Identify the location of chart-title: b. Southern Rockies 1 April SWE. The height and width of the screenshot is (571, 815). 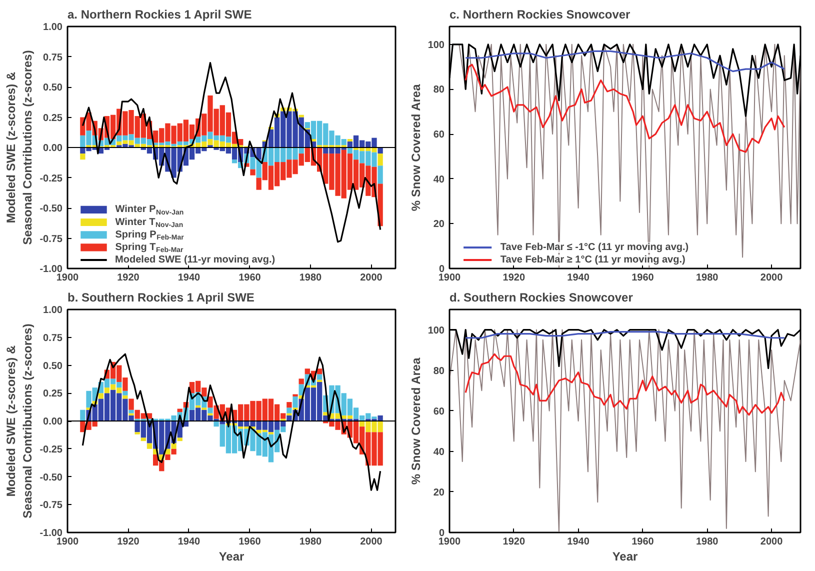
(161, 297).